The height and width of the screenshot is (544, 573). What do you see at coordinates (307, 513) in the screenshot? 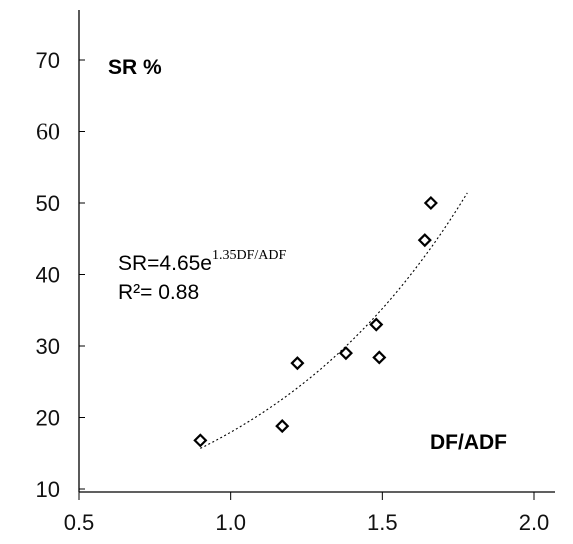
I see `x-ticks: 0.5 1.0 1.5 2.0` at bounding box center [307, 513].